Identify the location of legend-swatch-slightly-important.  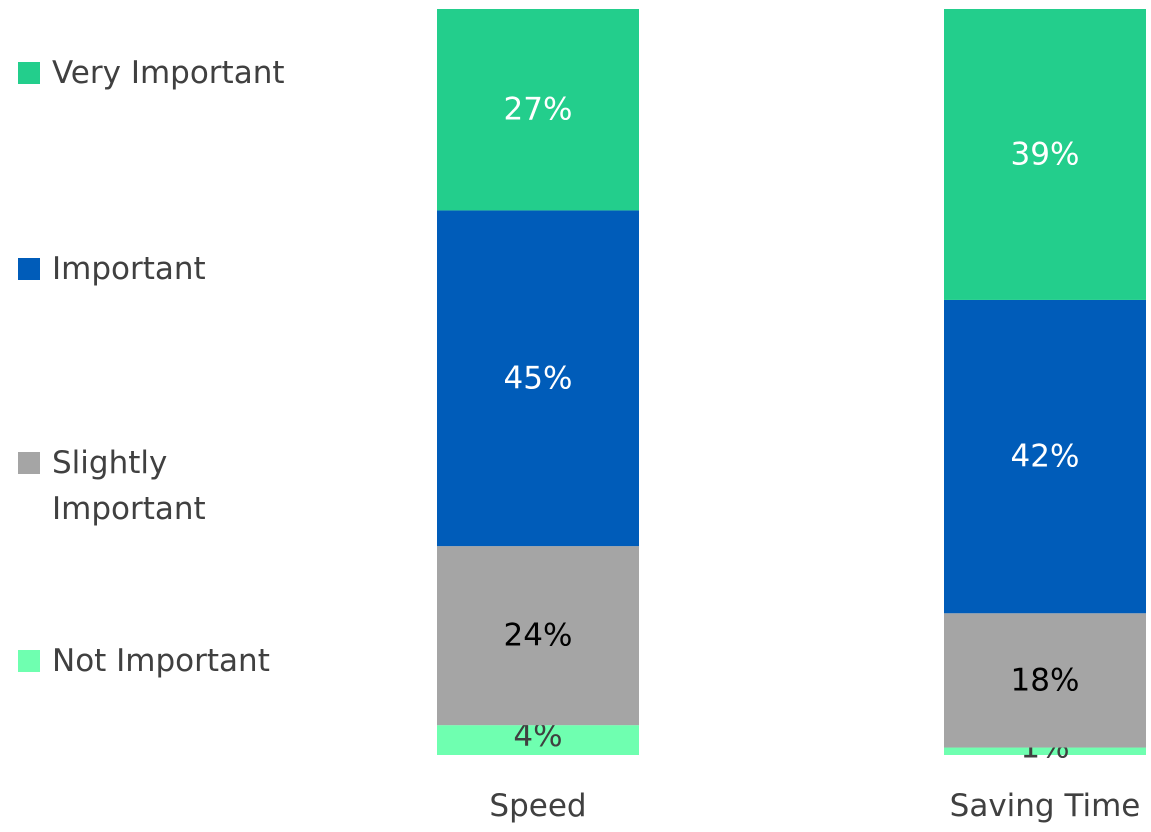
(29, 463).